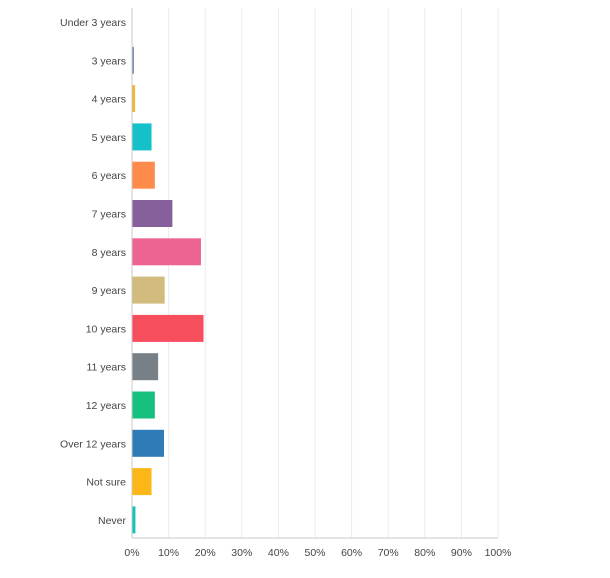 The image size is (610, 578). I want to click on x-tick-label: 20%, so click(205, 553).